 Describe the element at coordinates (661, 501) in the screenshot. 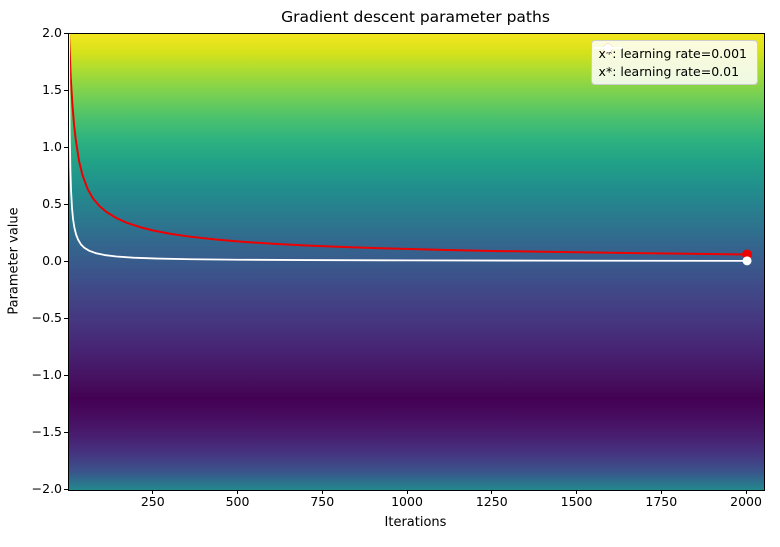

I see `x-tick-label: 1750` at that location.